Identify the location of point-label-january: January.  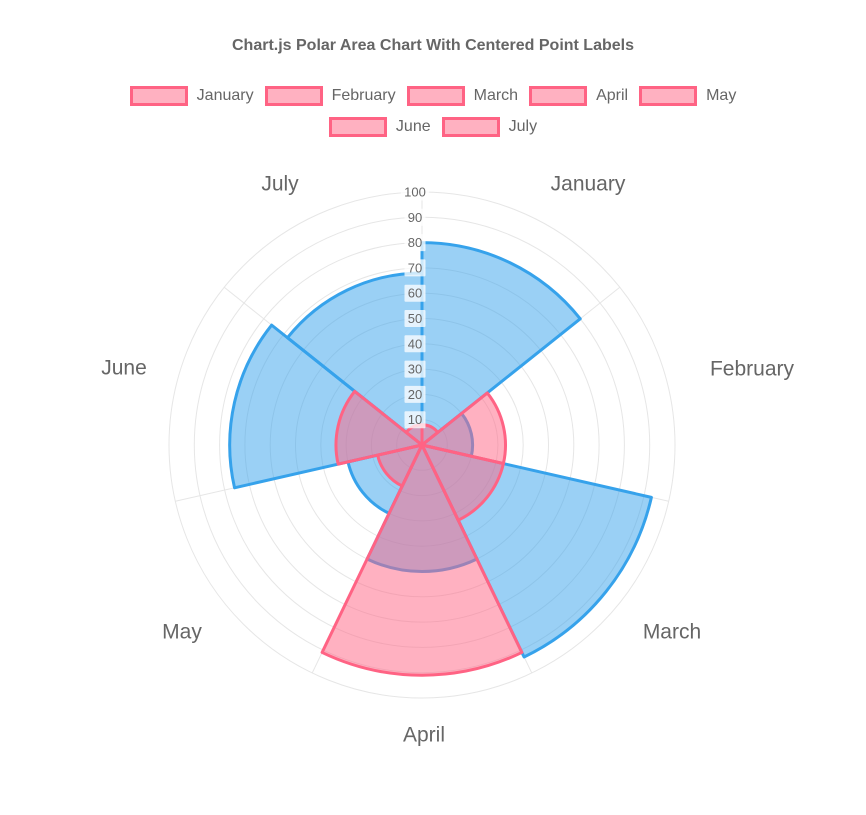
(588, 184).